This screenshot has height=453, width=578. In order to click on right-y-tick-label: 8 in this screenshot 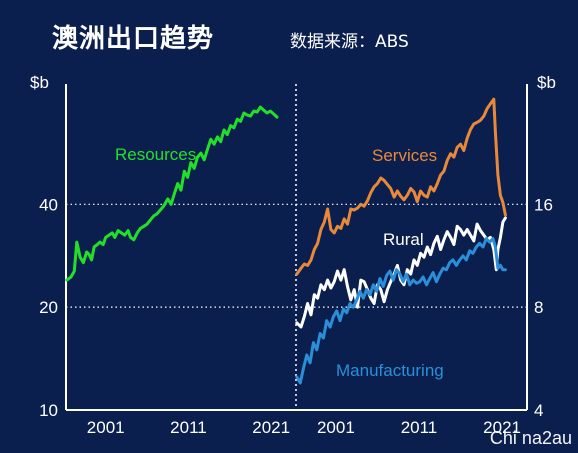, I will do `click(538, 307)`.